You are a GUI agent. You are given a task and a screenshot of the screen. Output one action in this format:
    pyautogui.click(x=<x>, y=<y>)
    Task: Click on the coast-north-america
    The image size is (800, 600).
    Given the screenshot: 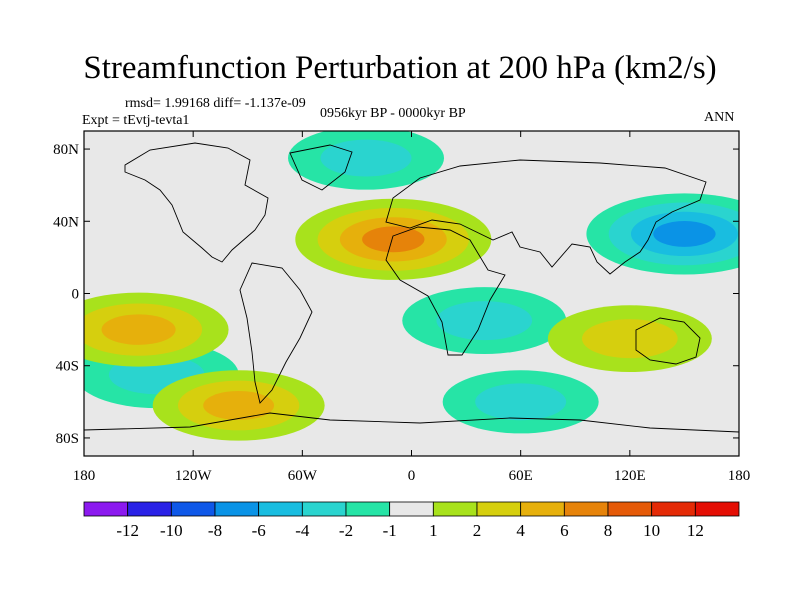 What is the action you would take?
    pyautogui.click(x=196, y=202)
    